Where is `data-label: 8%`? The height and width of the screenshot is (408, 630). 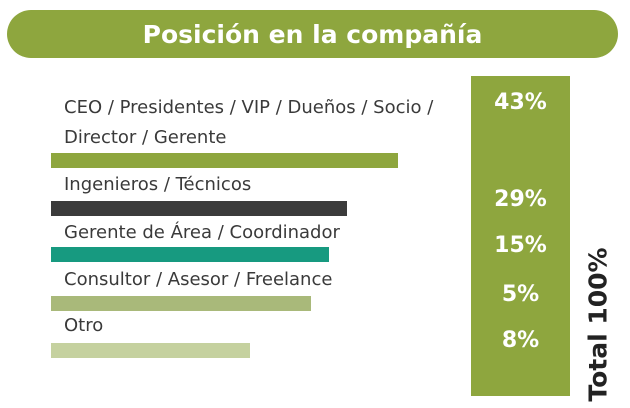
data-label: 8% is located at coordinates (520, 340).